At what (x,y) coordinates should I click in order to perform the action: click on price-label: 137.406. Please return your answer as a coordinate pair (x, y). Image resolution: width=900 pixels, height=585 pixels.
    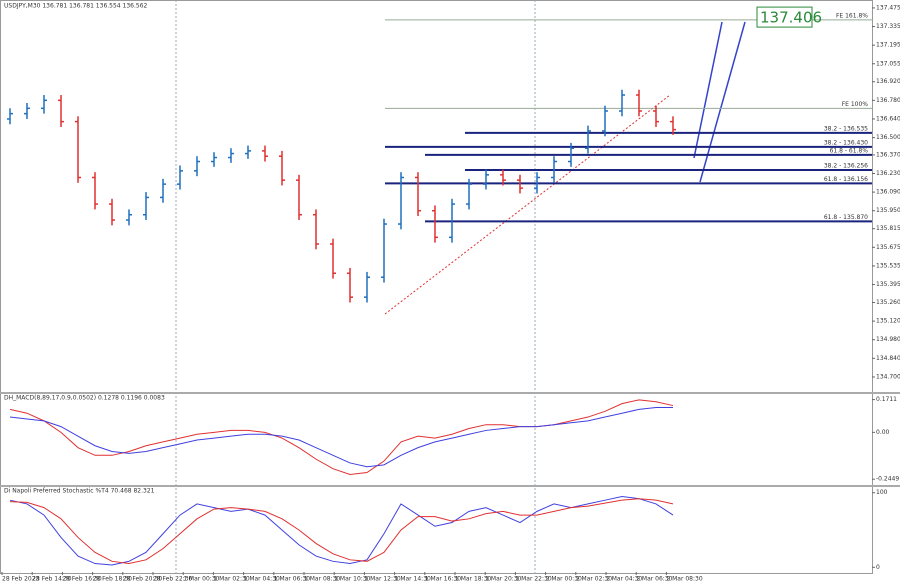
    Looking at the image, I should click on (791, 18).